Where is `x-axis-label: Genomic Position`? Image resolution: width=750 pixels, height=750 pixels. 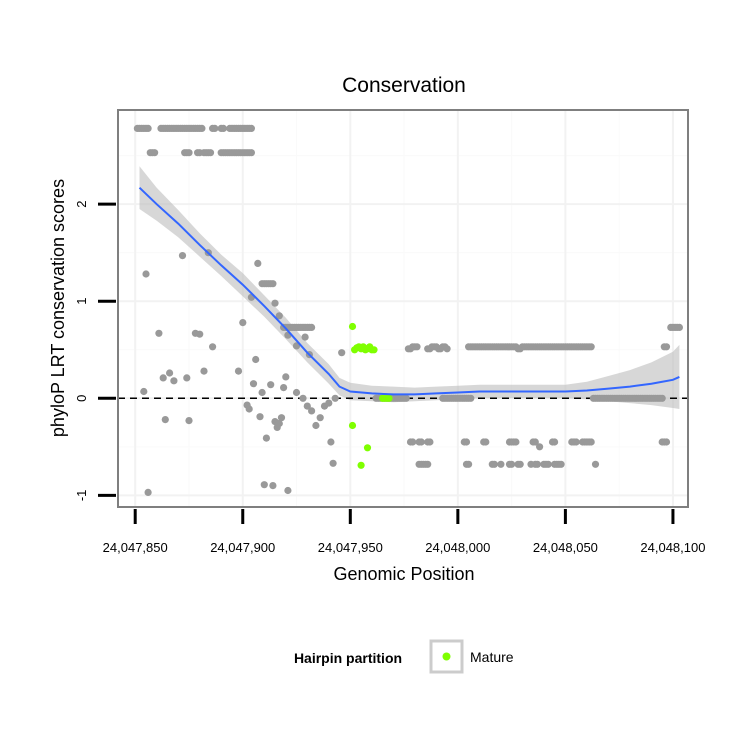
x-axis-label: Genomic Position is located at coordinates (403, 574).